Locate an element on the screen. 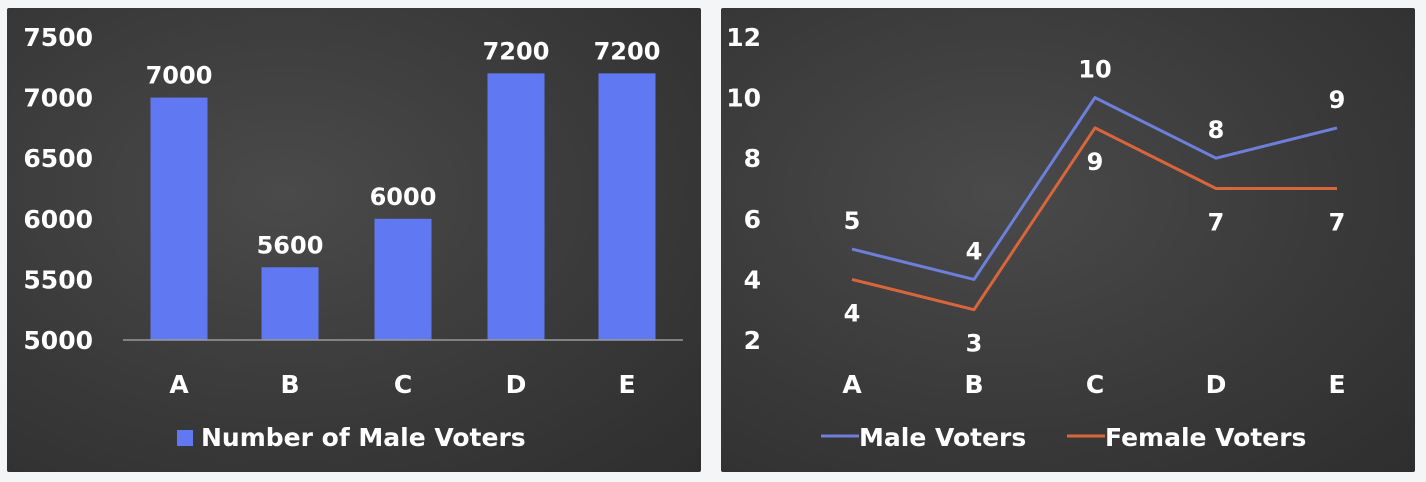  y-tick-label: 12 is located at coordinates (743, 37).